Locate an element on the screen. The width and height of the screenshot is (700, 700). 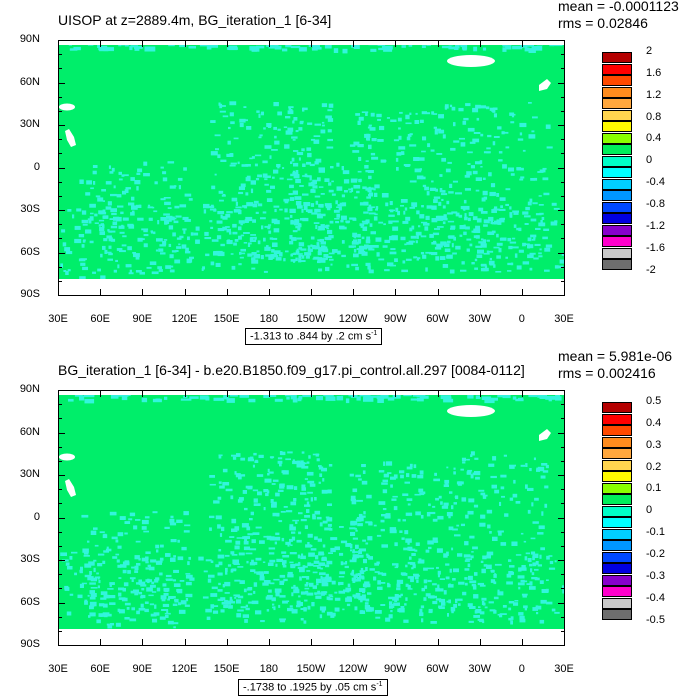
y-tick-label: 90N is located at coordinates (29, 389).